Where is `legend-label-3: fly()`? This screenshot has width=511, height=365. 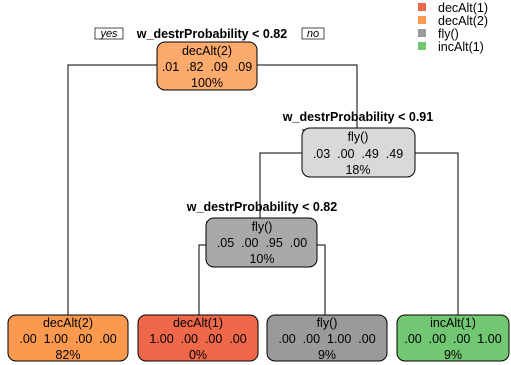
legend-label-3: fly() is located at coordinates (448, 34).